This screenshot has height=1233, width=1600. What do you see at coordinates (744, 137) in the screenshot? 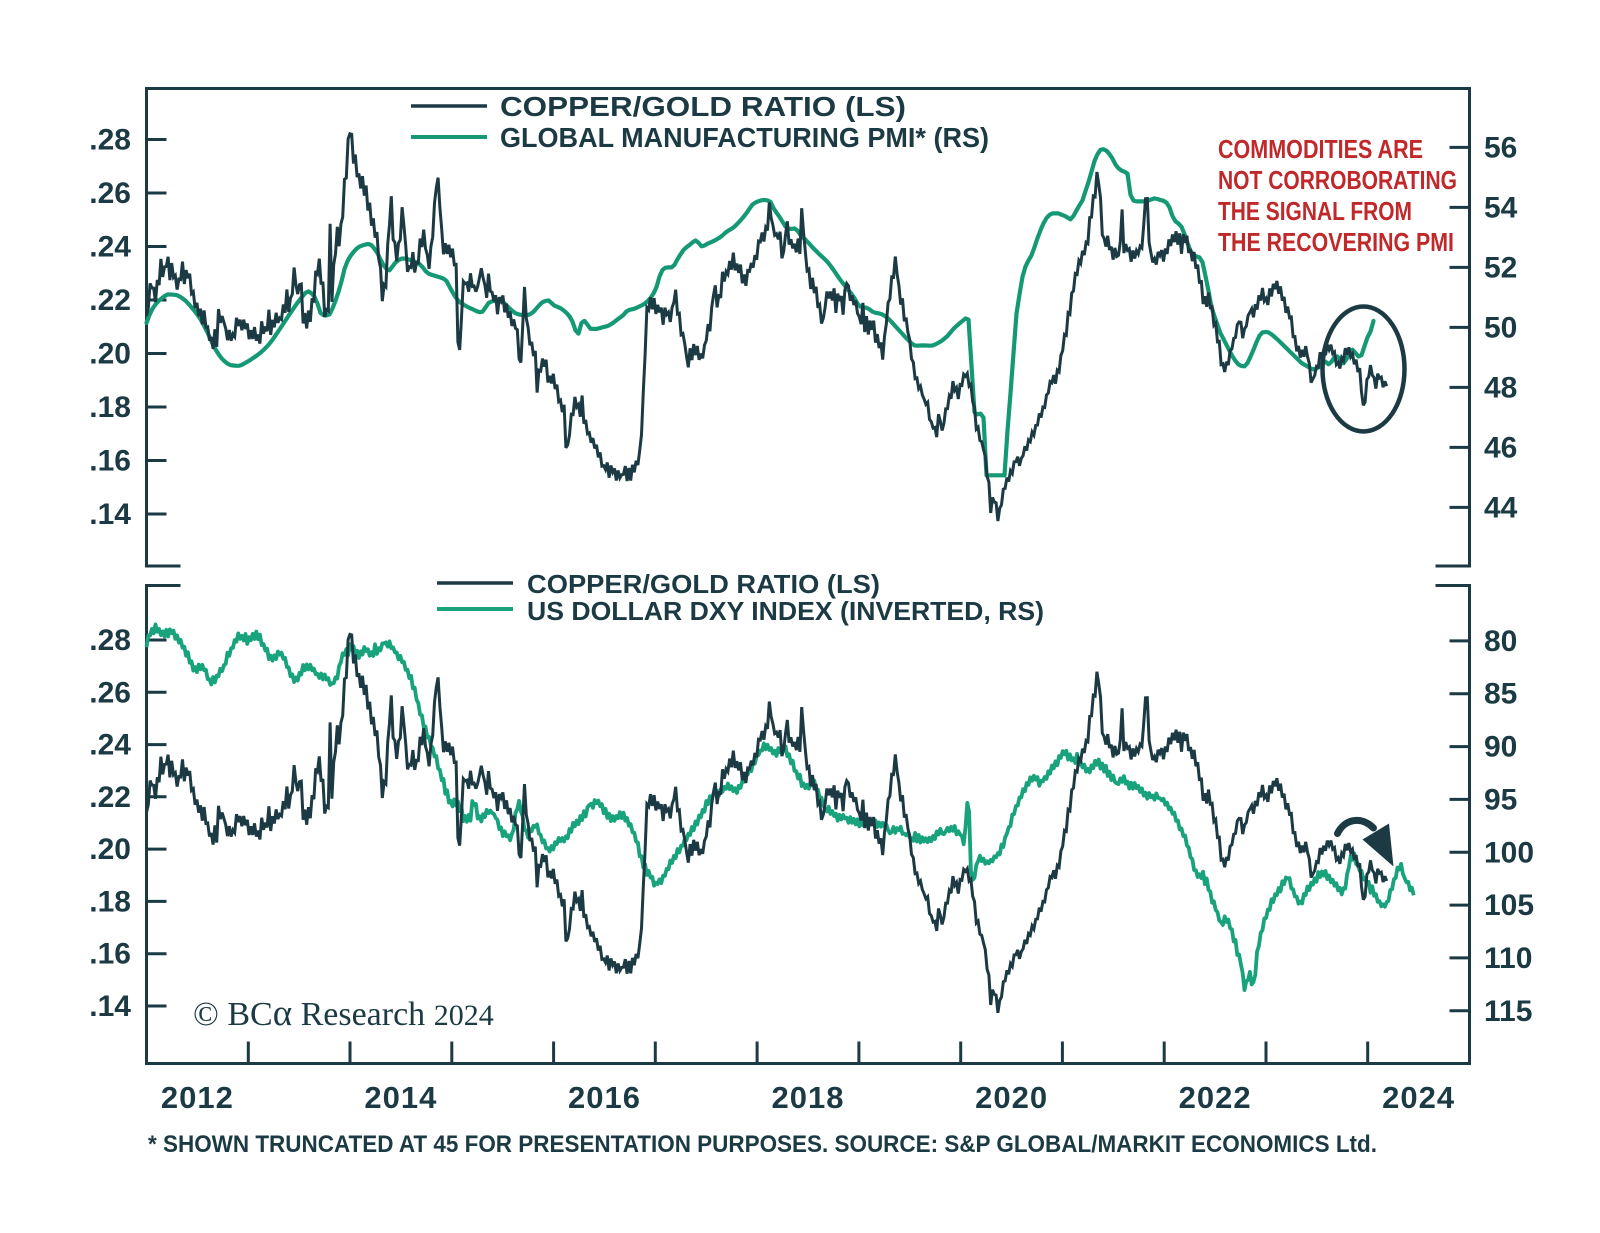
I see `svg-text: GLOBAL MANUFACTURING PMI* (RS)` at bounding box center [744, 137].